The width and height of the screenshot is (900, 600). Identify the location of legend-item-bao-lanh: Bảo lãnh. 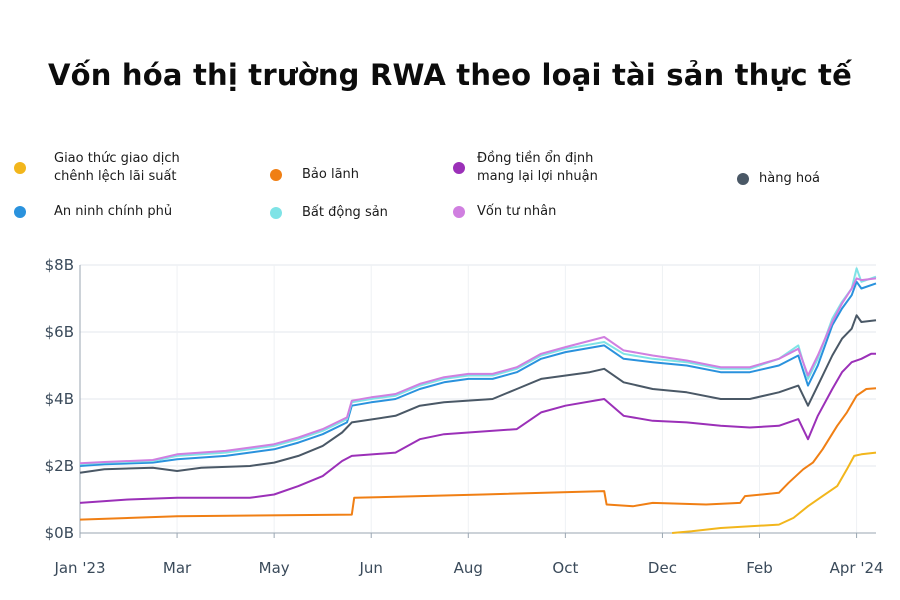
(314, 175).